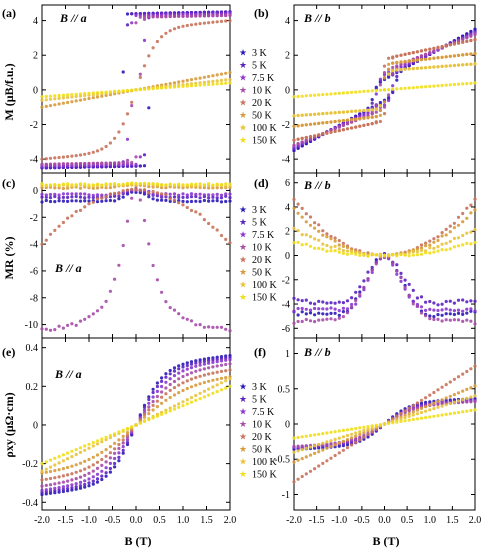  I want to click on x-tick-label: -1.0, so click(89, 520).